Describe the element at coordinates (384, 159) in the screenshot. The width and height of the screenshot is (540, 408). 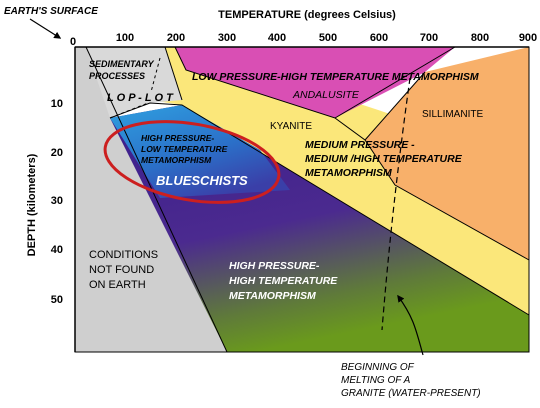
I see `label-mp-2: MEDIUM /HIGH TEMPERATURE` at that location.